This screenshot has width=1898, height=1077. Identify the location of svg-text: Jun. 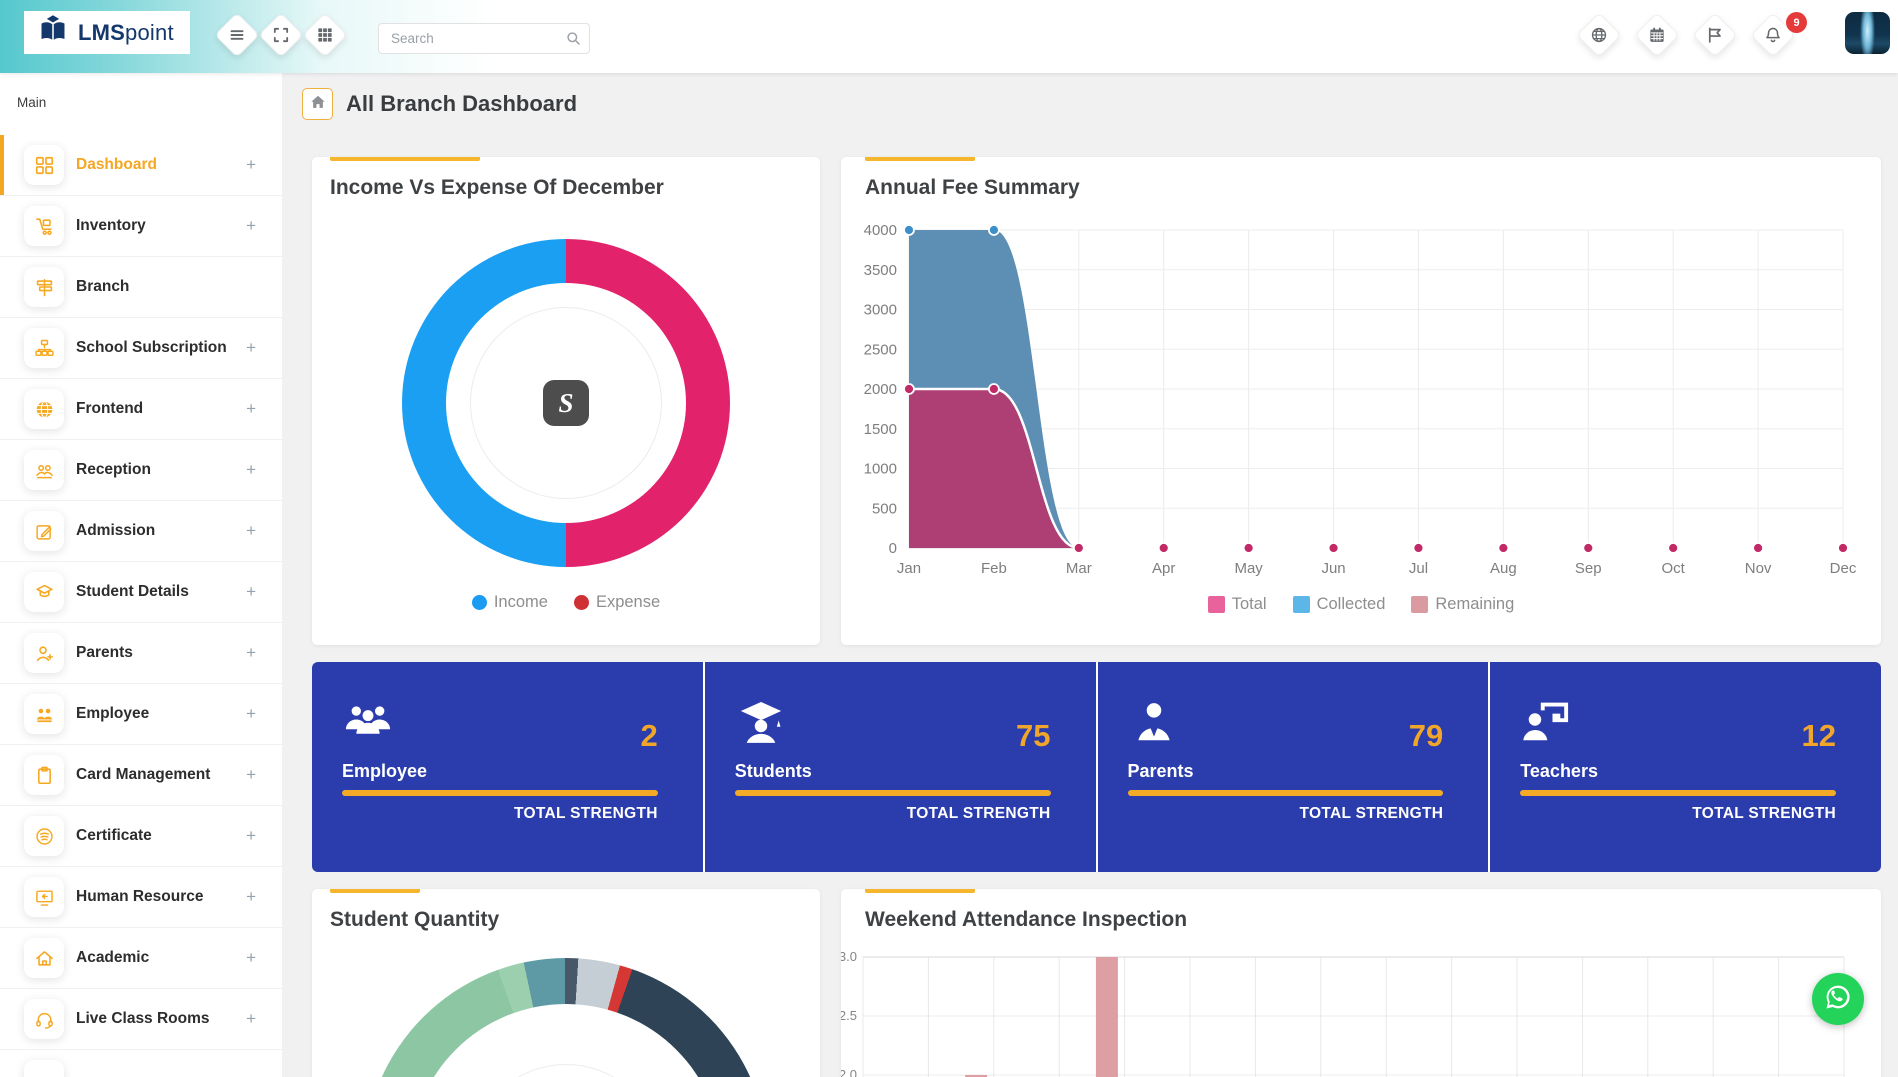
(1333, 568).